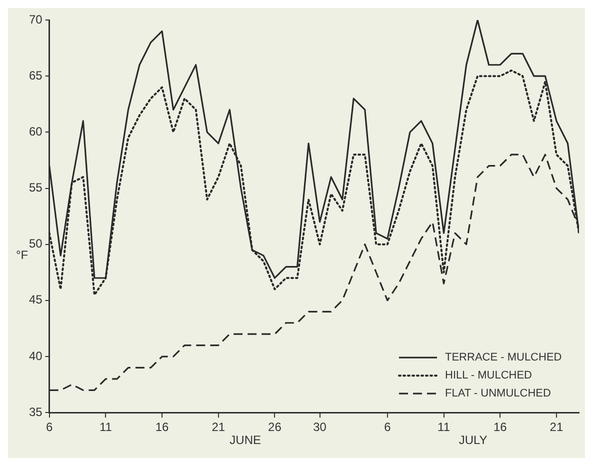  I want to click on text: JULY, so click(473, 439).